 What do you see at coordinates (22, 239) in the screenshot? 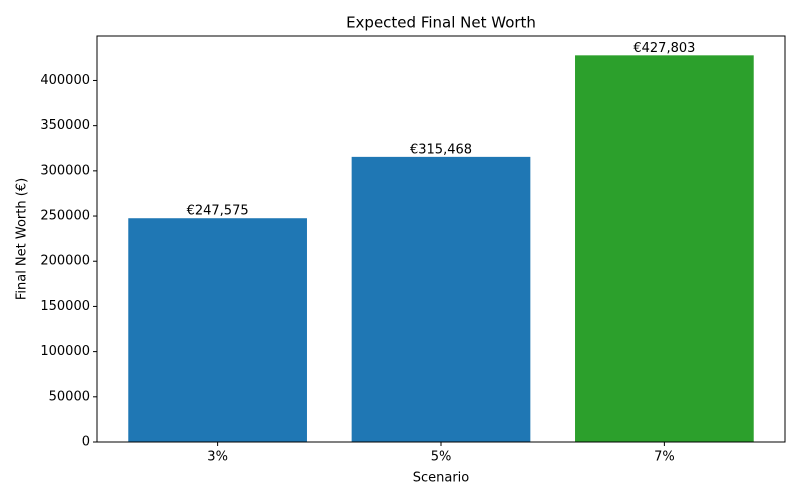
I see `y-axis-label: Final Net Worth (€)` at bounding box center [22, 239].